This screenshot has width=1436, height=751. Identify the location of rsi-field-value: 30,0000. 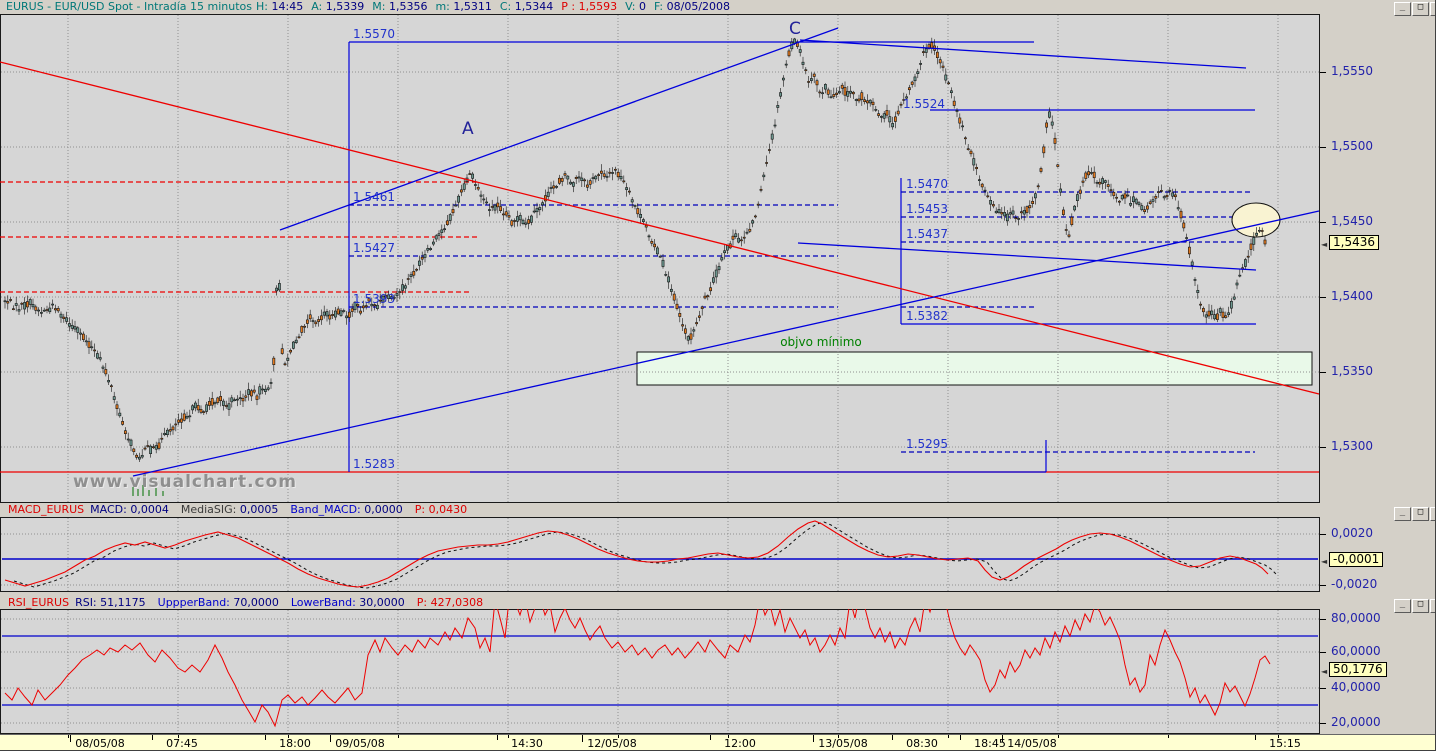
(382, 602).